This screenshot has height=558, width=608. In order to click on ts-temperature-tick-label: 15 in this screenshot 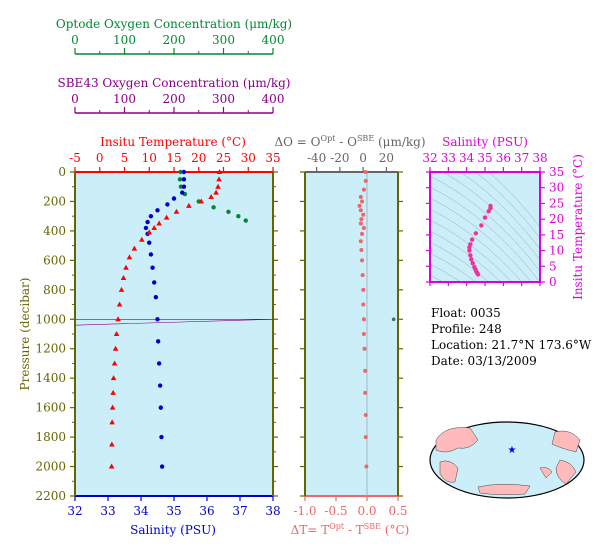, I will do `click(556, 235)`.